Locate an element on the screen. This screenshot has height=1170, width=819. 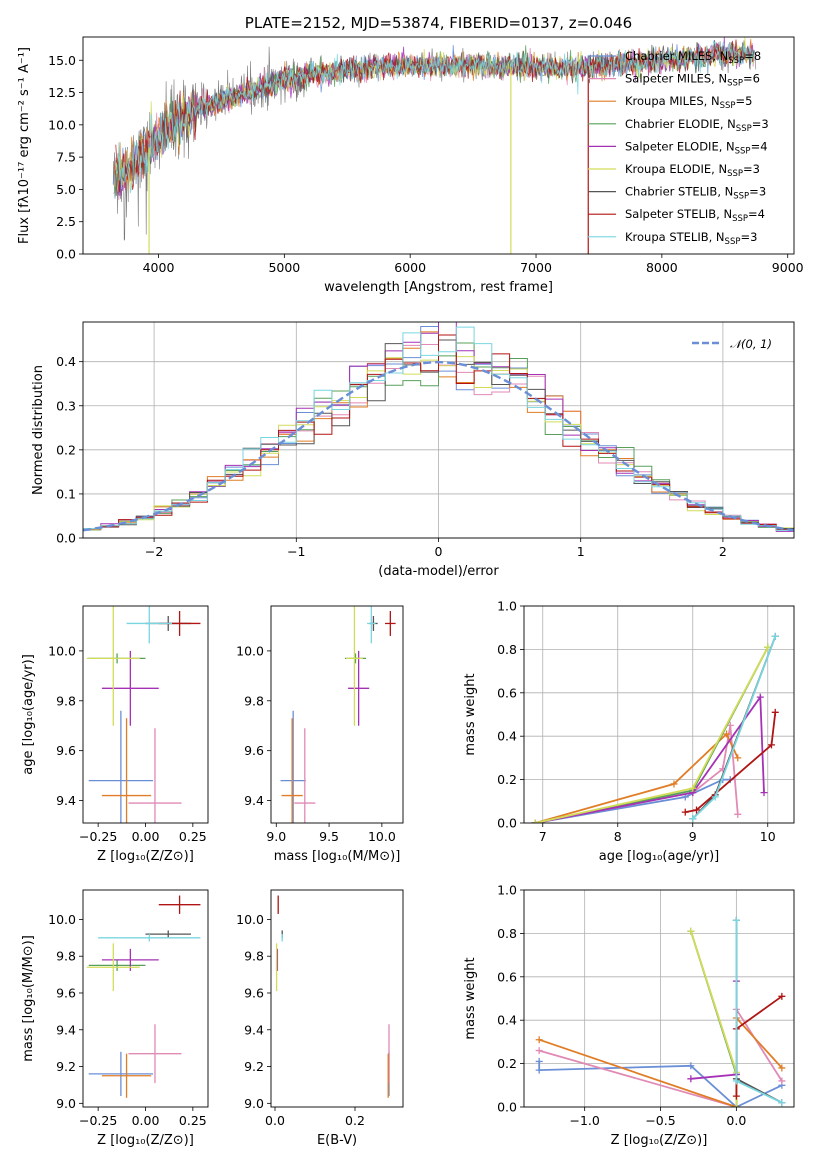
legend-label: Kroupa ELODIE, NSSP=3 is located at coordinates (692, 170).